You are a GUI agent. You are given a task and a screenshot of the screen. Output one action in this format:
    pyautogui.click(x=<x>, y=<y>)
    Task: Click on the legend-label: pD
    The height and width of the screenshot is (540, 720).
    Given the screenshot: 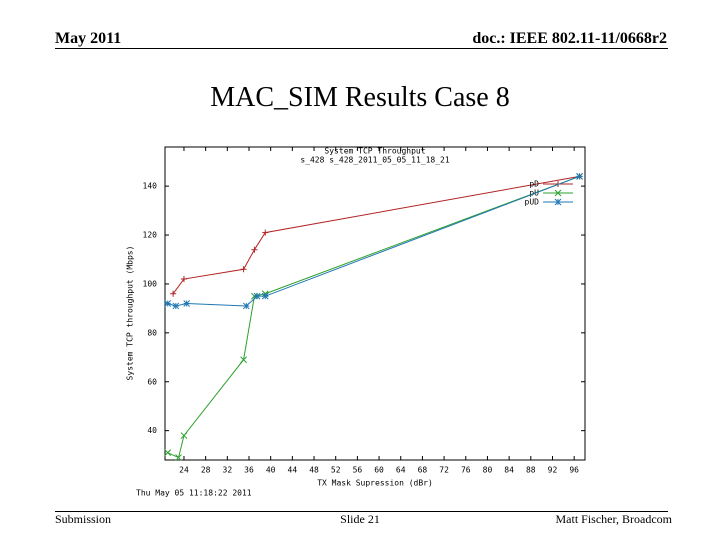 What is the action you would take?
    pyautogui.click(x=534, y=184)
    